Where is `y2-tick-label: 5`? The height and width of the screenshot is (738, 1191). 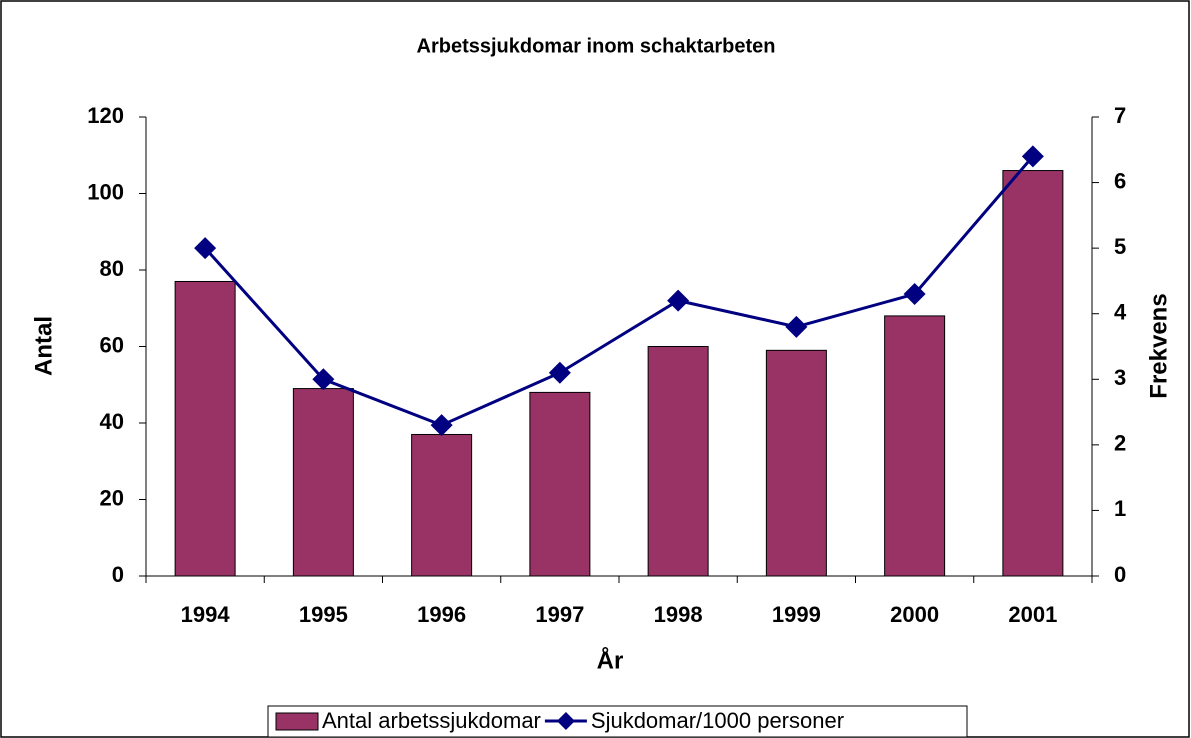 y2-tick-label: 5 is located at coordinates (1120, 246).